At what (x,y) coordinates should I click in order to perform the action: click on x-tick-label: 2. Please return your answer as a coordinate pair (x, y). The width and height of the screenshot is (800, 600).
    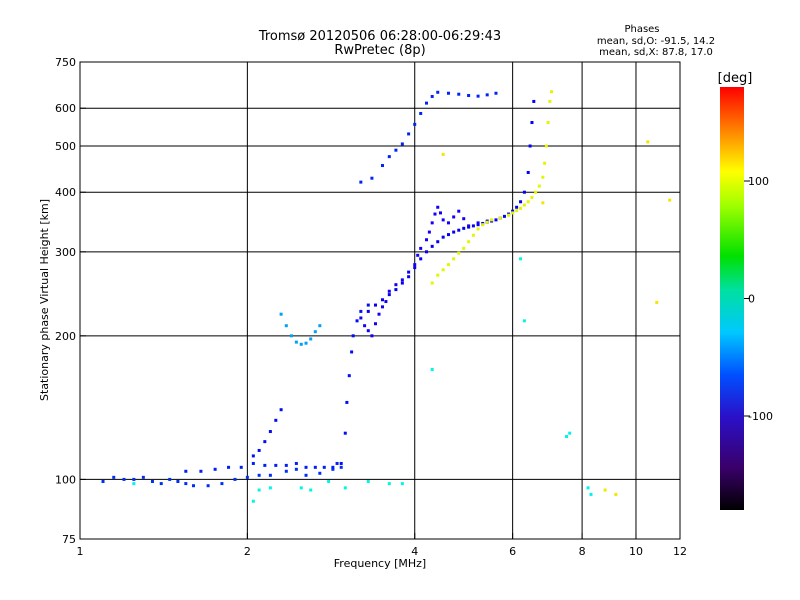
    Looking at the image, I should click on (247, 551).